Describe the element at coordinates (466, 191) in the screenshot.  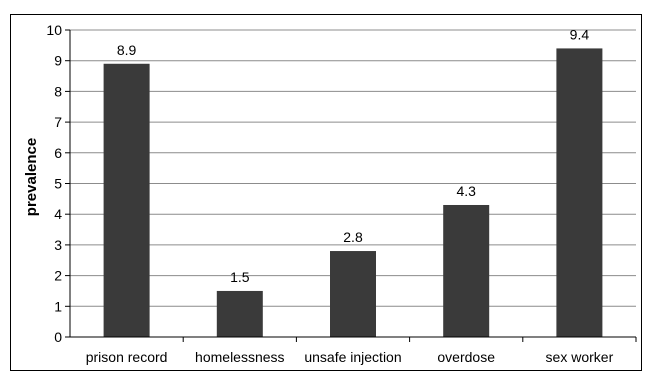
I see `data-label: 4.3` at that location.